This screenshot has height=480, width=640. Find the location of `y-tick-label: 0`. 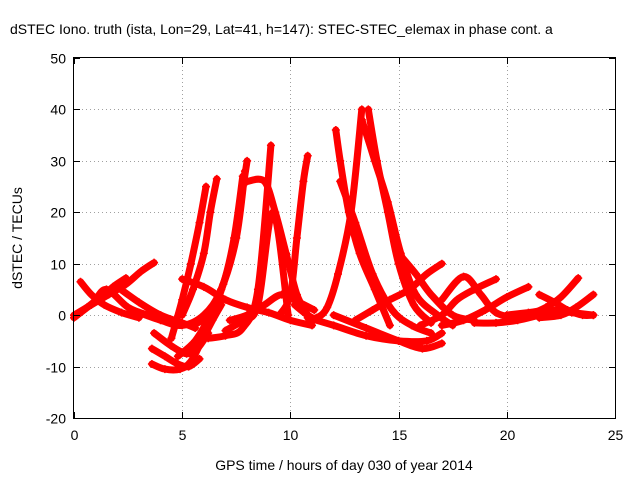

y-tick-label: 0 is located at coordinates (62, 316).